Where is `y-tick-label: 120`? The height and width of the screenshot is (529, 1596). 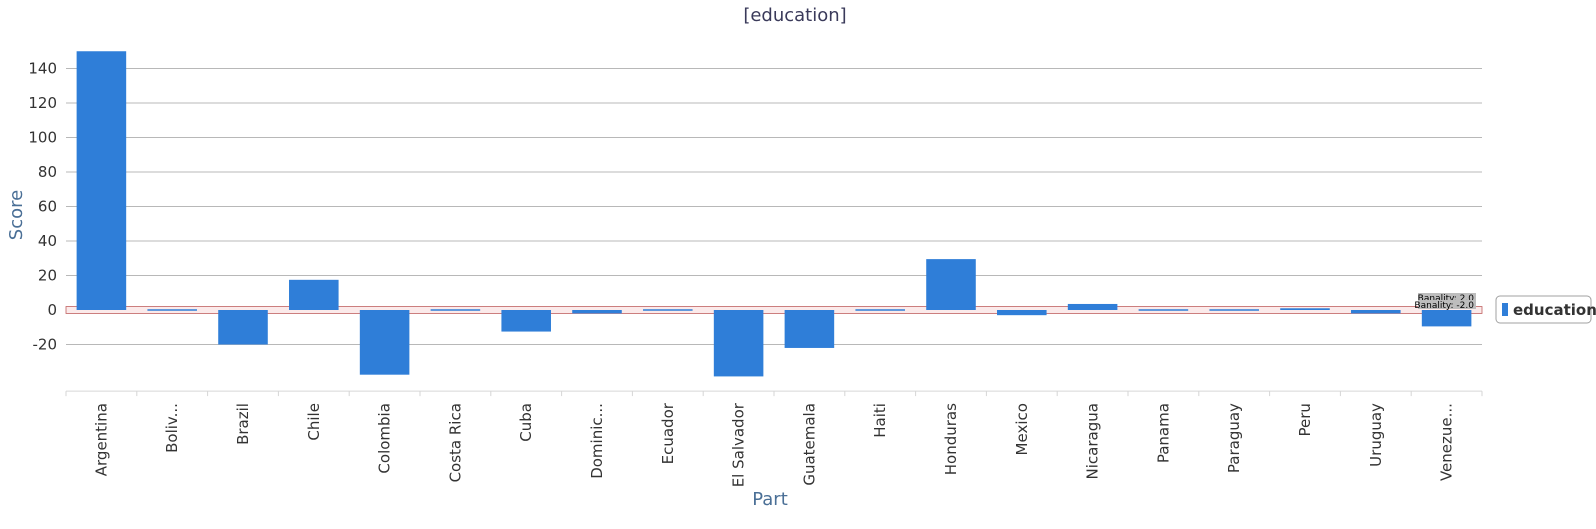
y-tick-label: 120 is located at coordinates (42, 103).